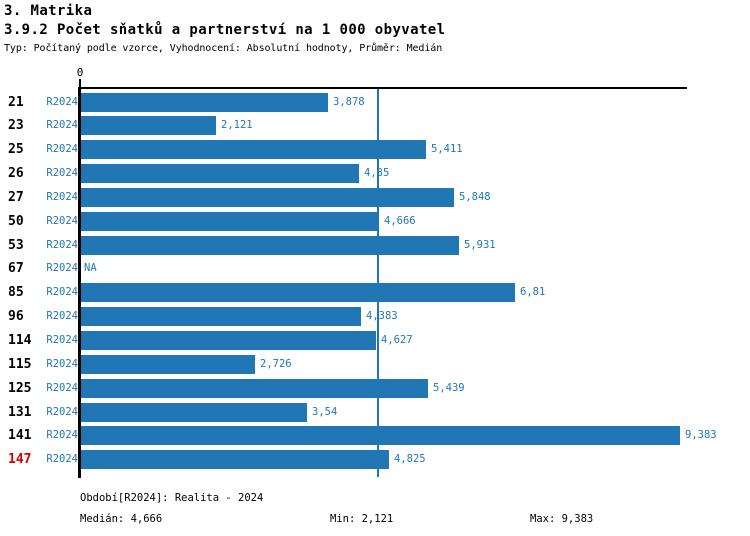  Describe the element at coordinates (16, 197) in the screenshot. I see `row-category-label: 27` at that location.